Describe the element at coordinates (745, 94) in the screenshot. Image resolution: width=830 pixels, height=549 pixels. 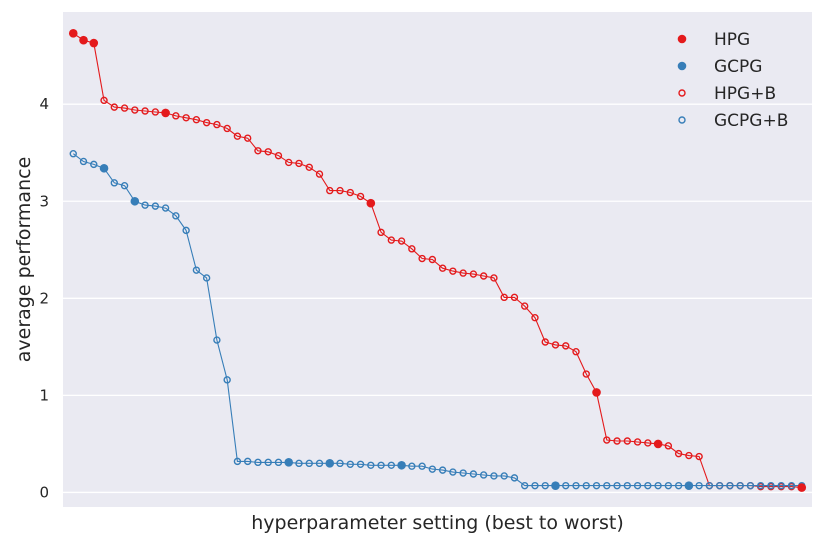
I see `legend-label: HPG+B` at that location.